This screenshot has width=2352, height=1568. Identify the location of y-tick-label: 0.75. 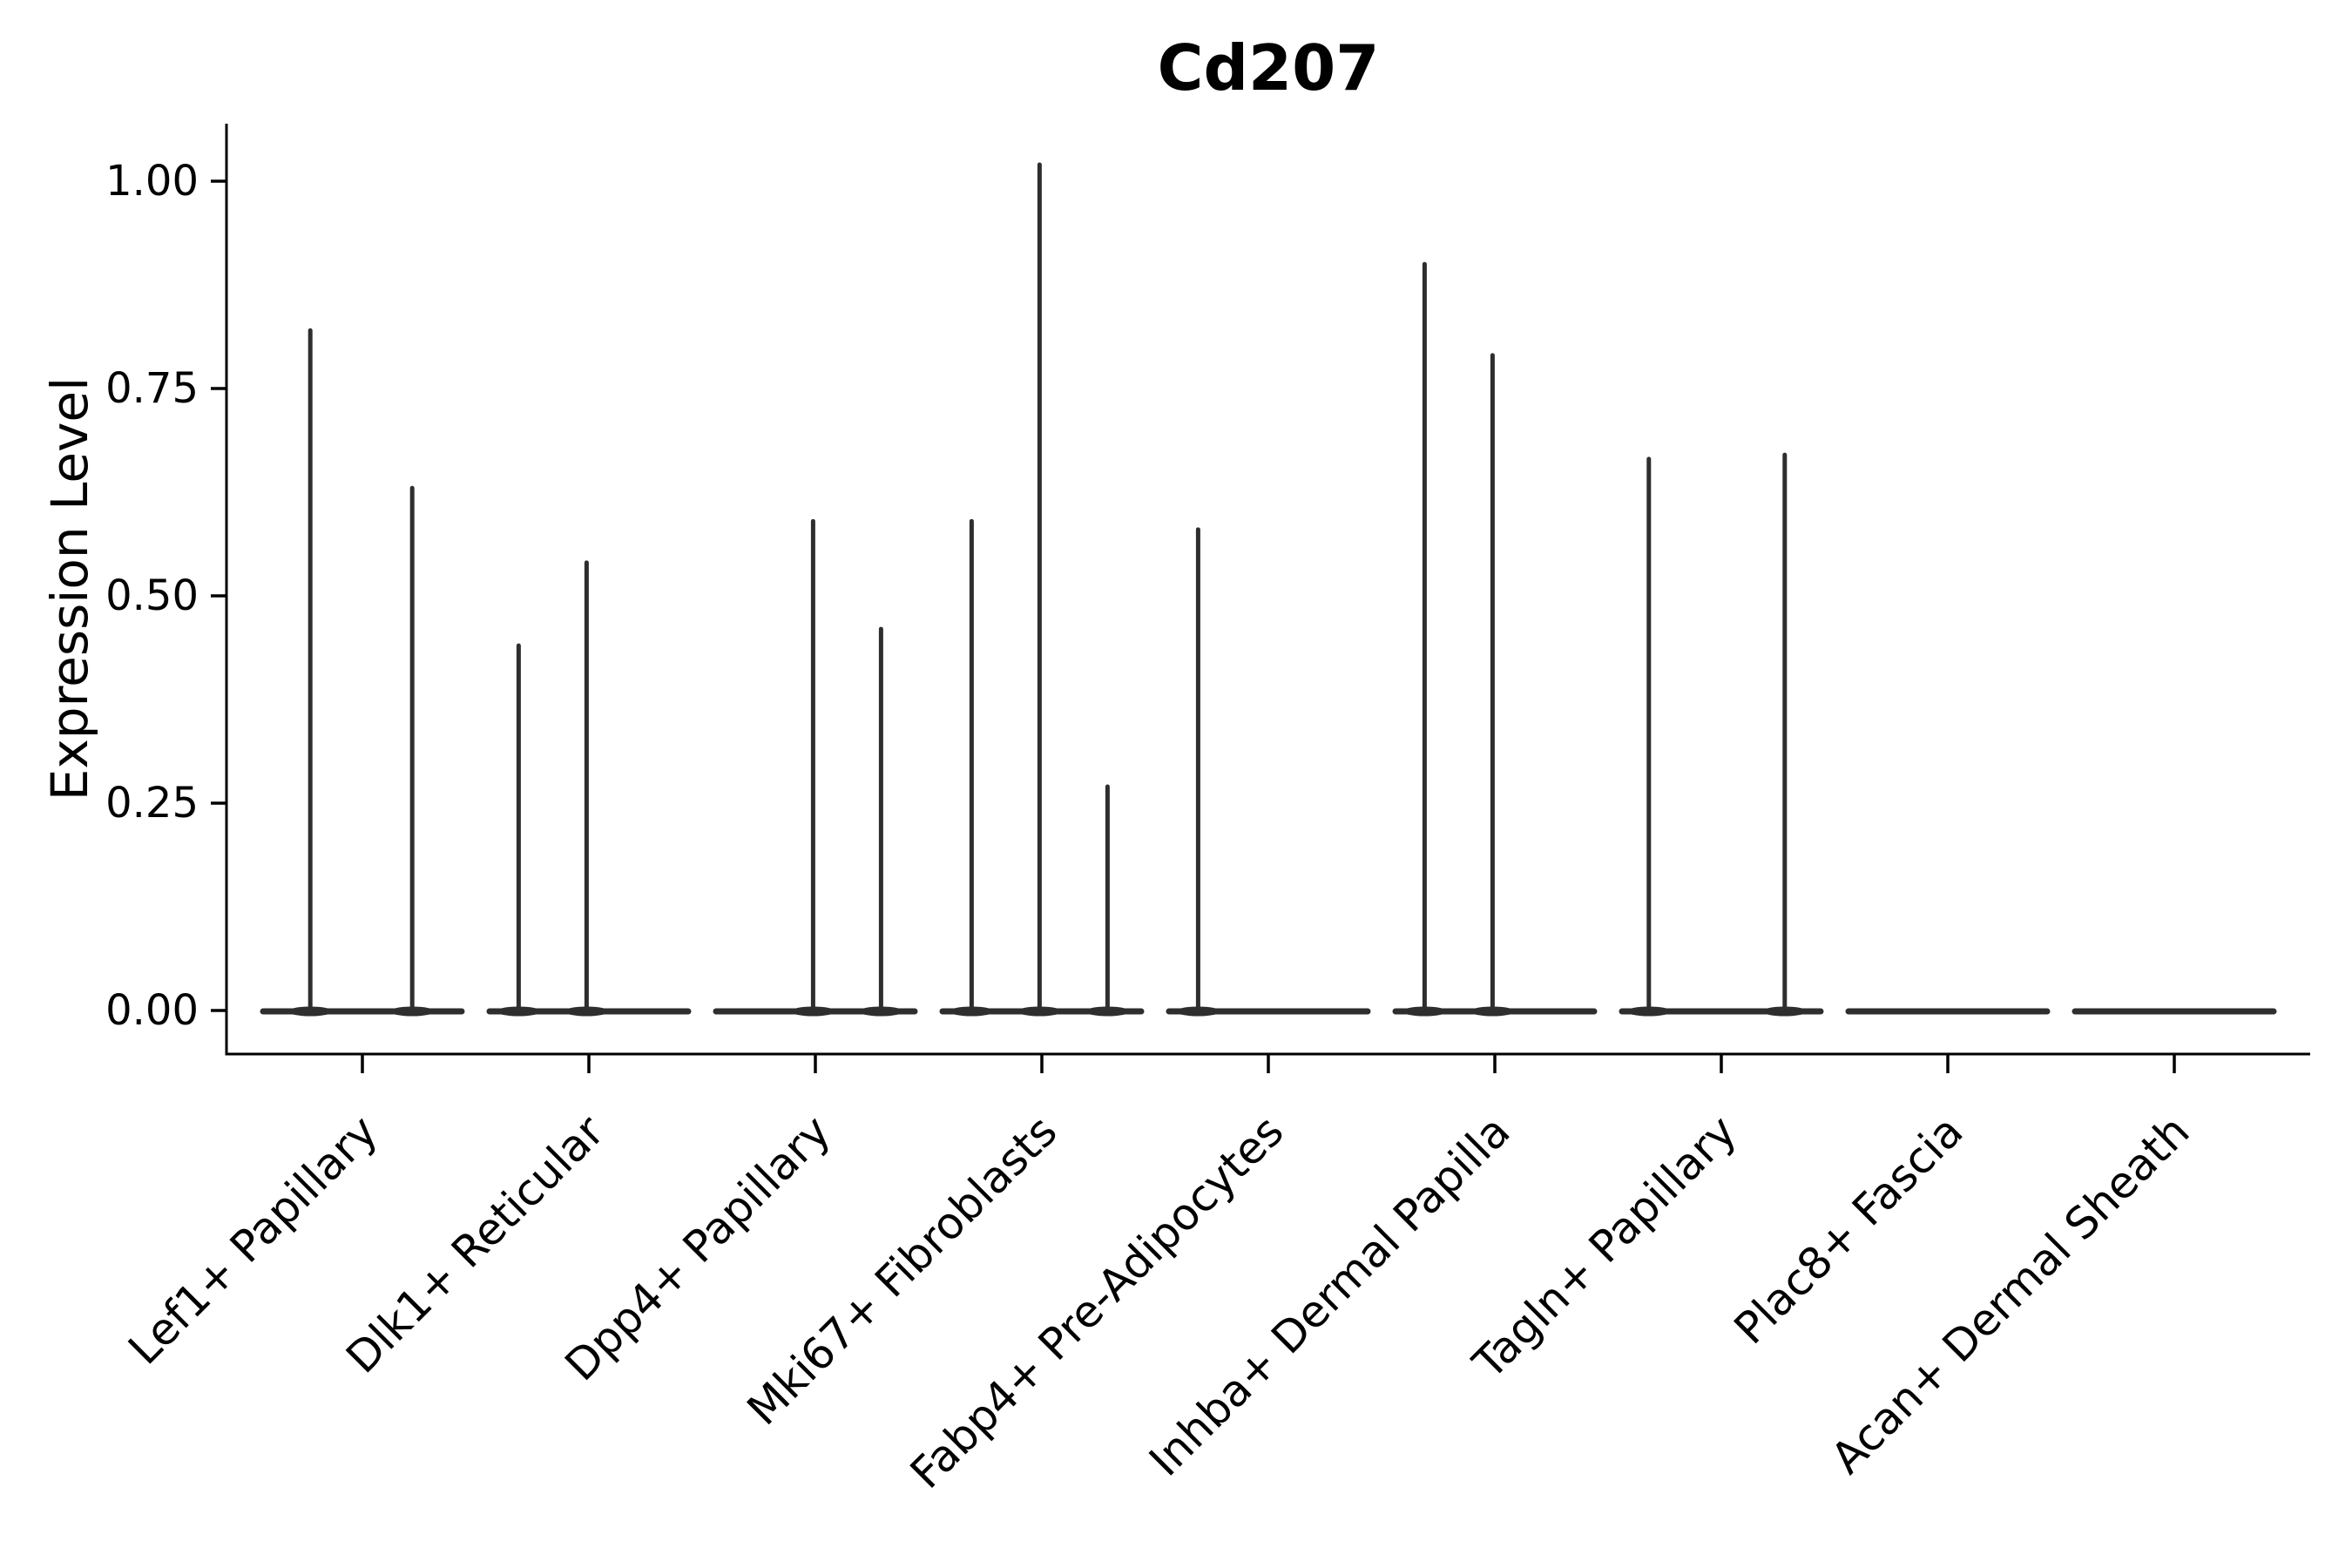
(152, 388).